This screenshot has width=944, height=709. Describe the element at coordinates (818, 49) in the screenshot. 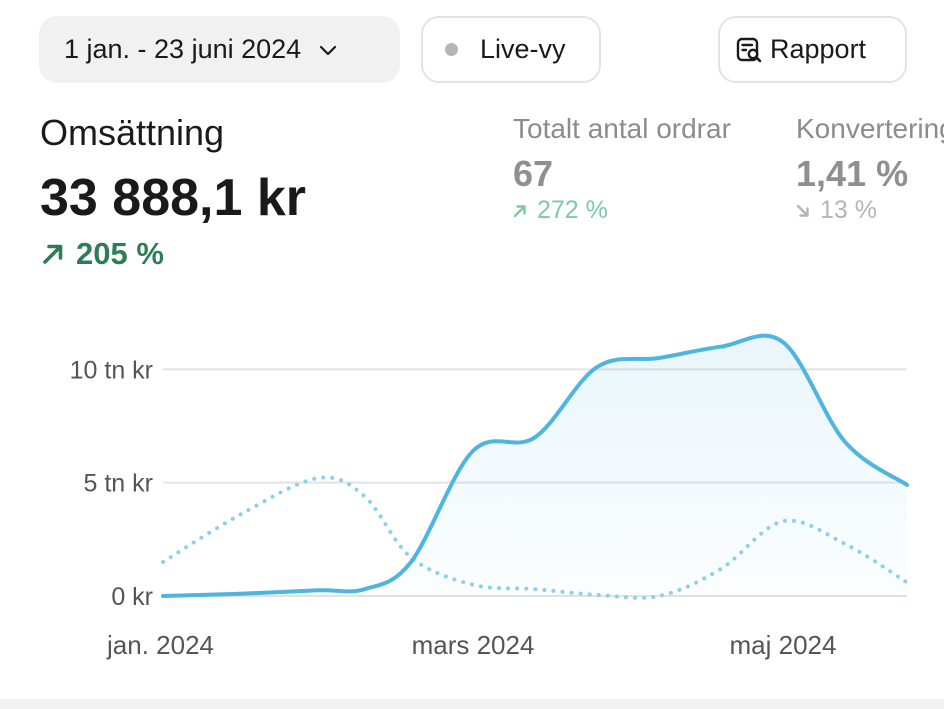

I see `report-label: Rapport` at that location.